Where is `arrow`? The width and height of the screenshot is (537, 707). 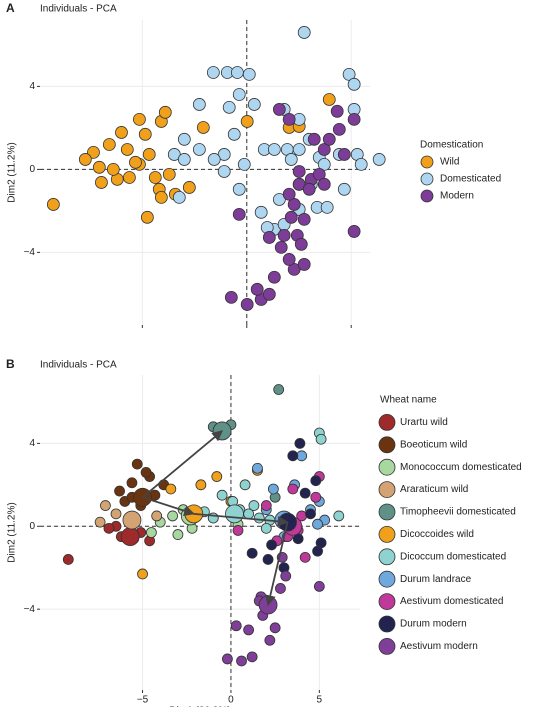
arrow is located at coordinates (241, 519).